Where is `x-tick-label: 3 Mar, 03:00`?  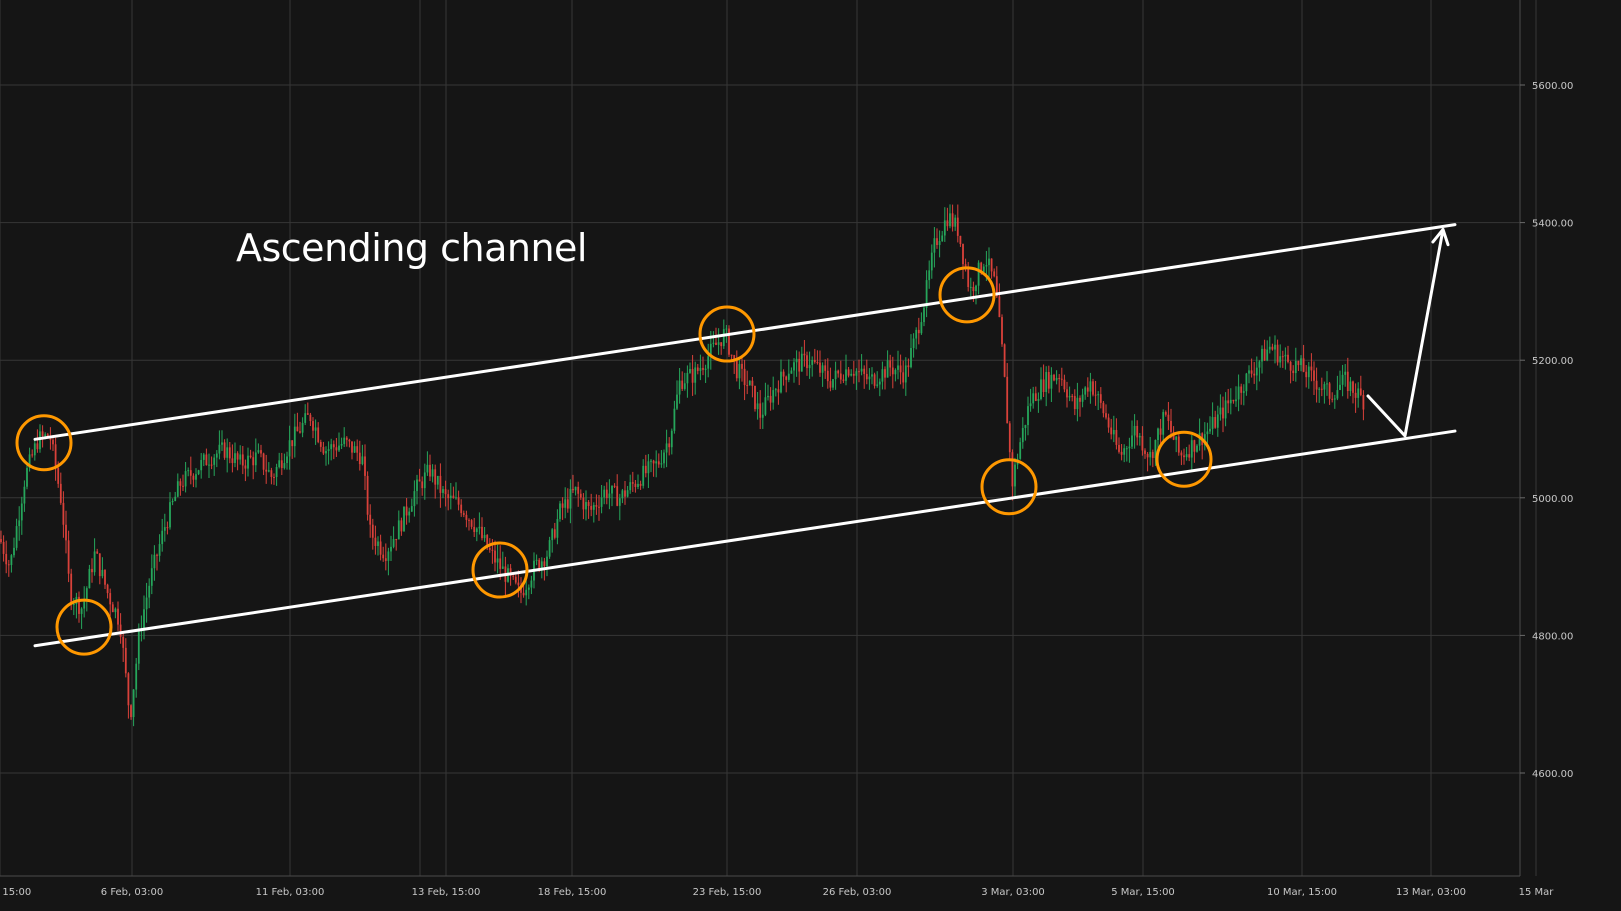
x-tick-label: 3 Mar, 03:00 is located at coordinates (1013, 892).